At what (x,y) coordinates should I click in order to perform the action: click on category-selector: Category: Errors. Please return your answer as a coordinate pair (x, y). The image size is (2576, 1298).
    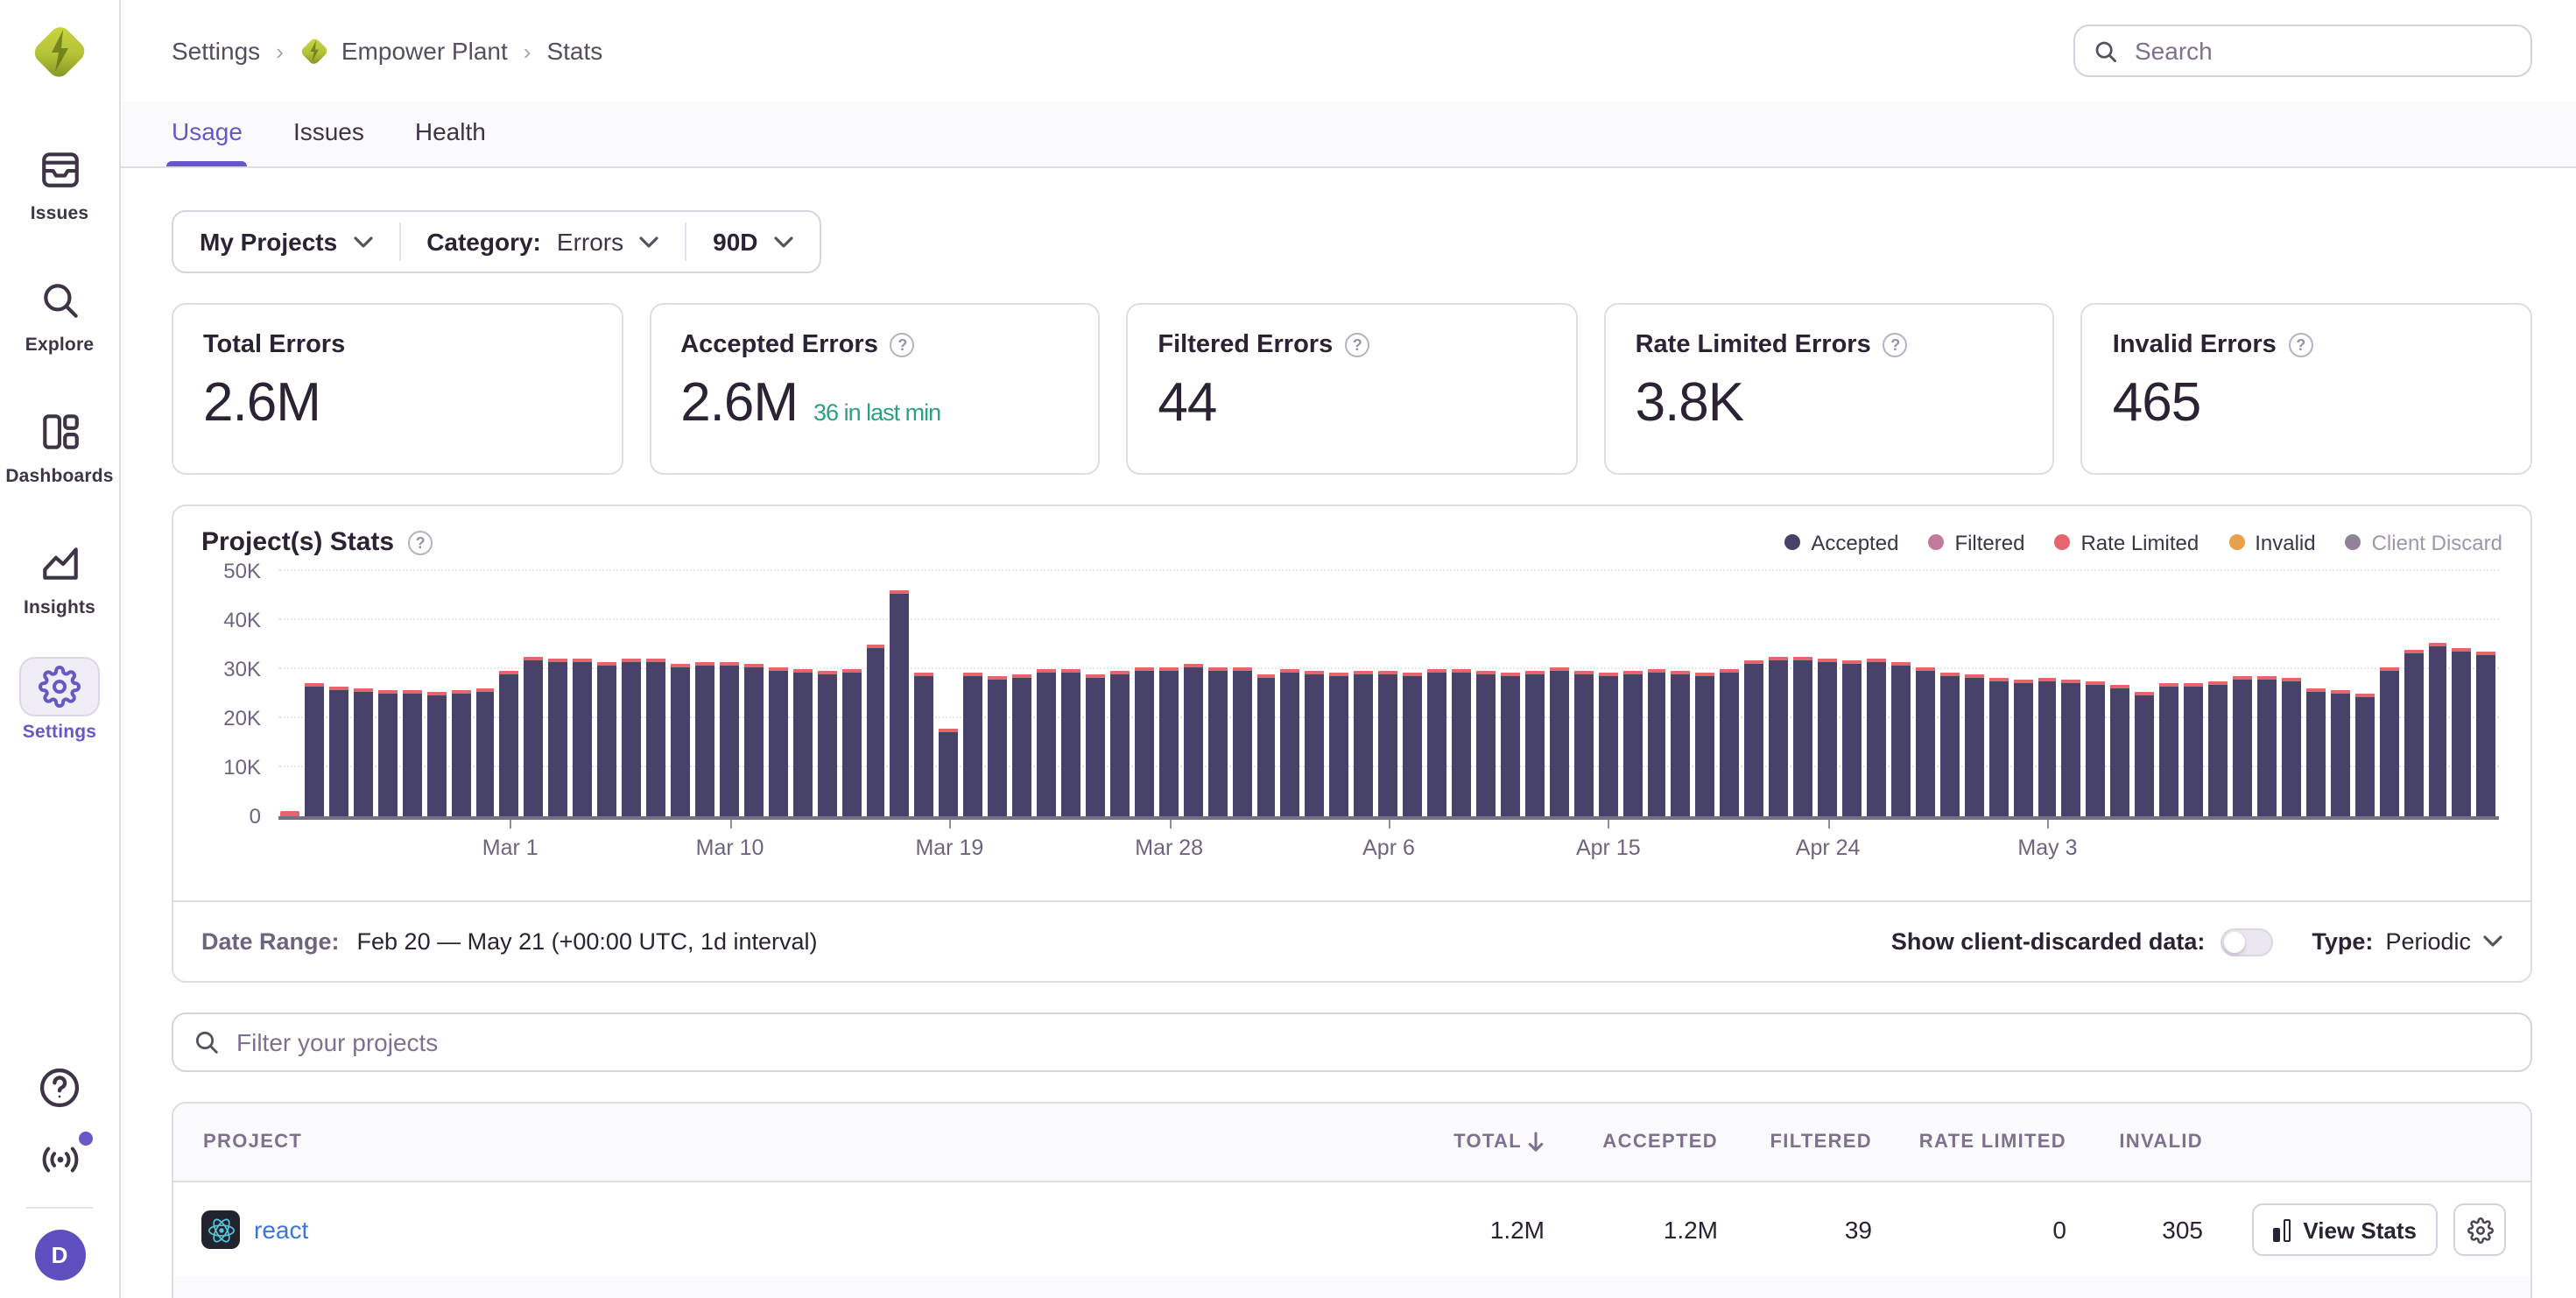
    Looking at the image, I should click on (542, 242).